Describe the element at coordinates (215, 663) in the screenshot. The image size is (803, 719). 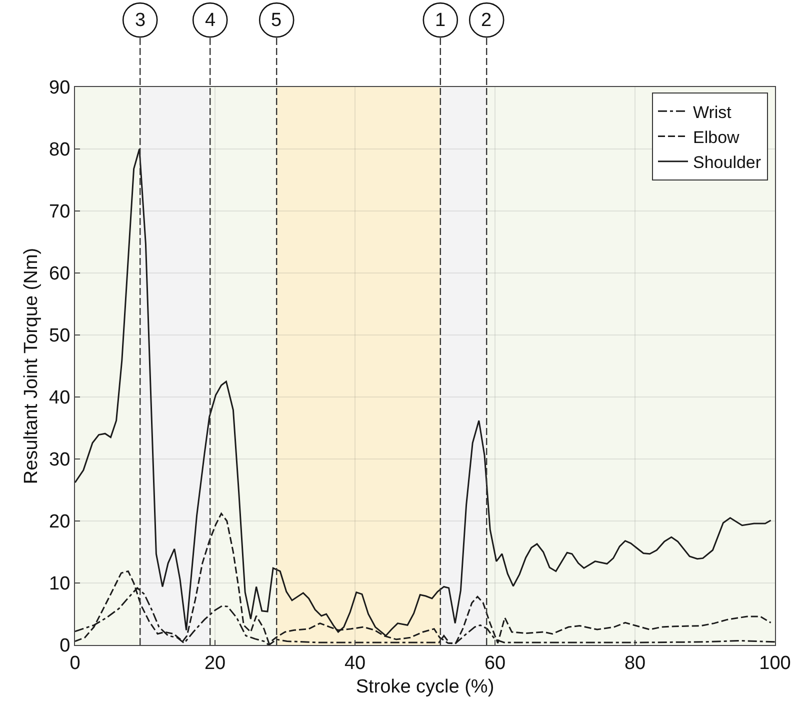
I see `x-tick-label: 20` at that location.